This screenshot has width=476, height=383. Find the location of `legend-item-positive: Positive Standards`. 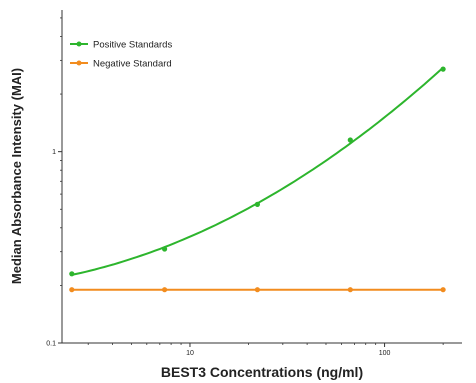

legend-item-positive: Positive Standards is located at coordinates (121, 45).